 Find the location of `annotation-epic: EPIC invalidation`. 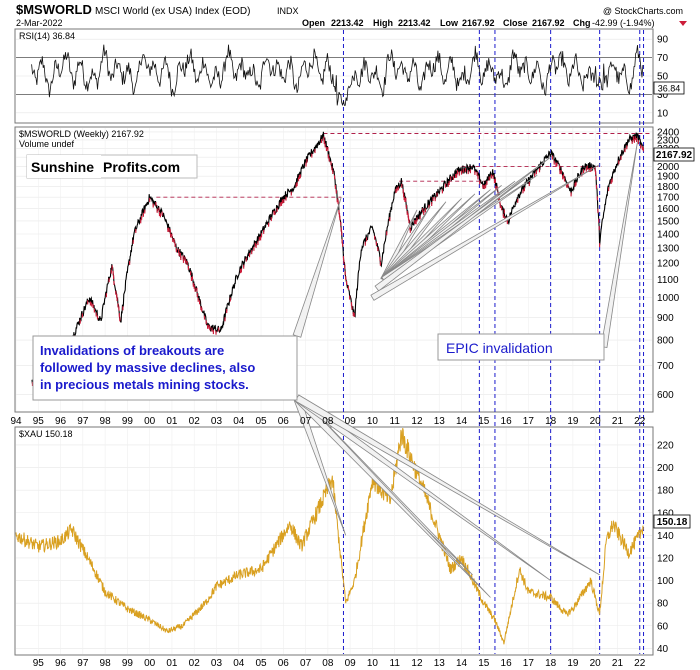

annotation-epic: EPIC invalidation is located at coordinates (499, 348).